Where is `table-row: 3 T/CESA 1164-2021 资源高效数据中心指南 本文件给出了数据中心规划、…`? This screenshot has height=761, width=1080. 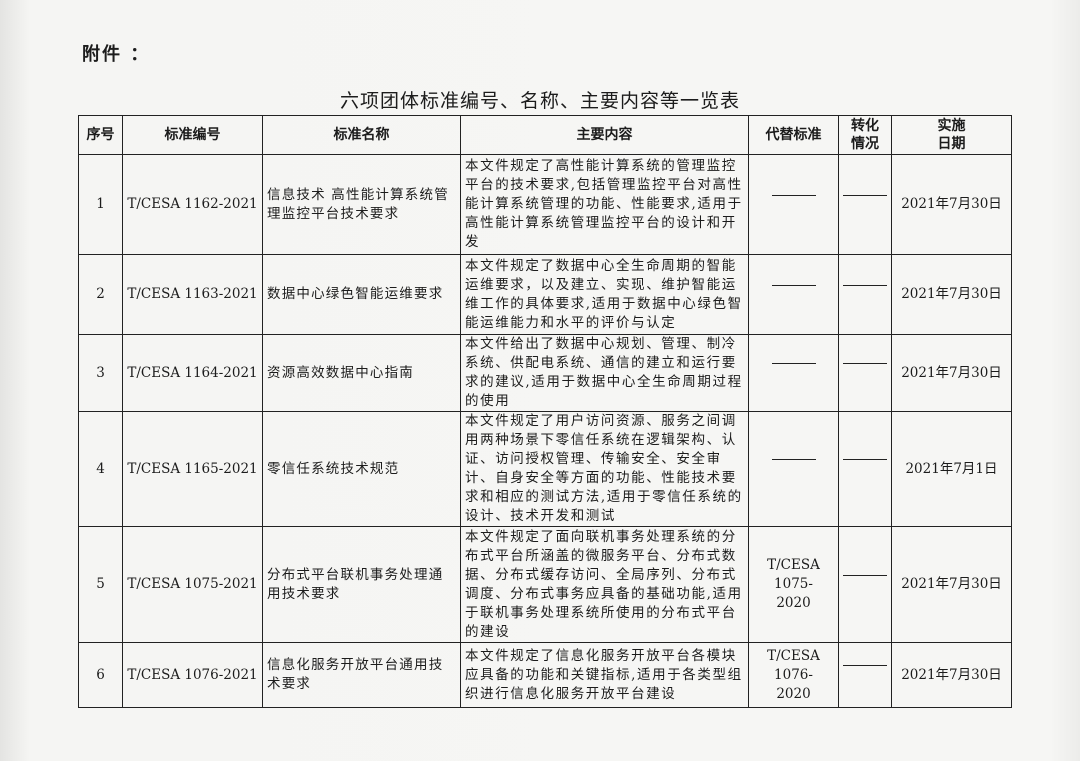
table-row: 3 T/CESA 1164-2021 资源高效数据中心指南 本文件给出了数据中心规划、… is located at coordinates (545, 373).